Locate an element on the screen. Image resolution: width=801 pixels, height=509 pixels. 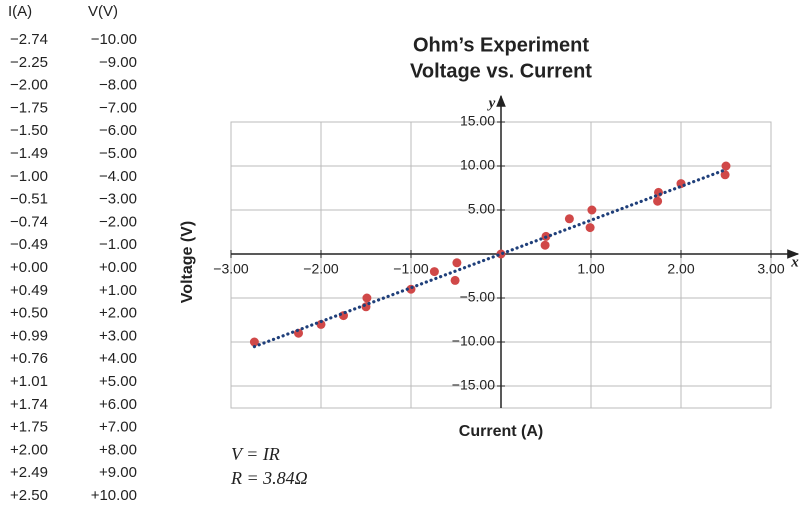
table-cell: −5.00 is located at coordinates (118, 153).